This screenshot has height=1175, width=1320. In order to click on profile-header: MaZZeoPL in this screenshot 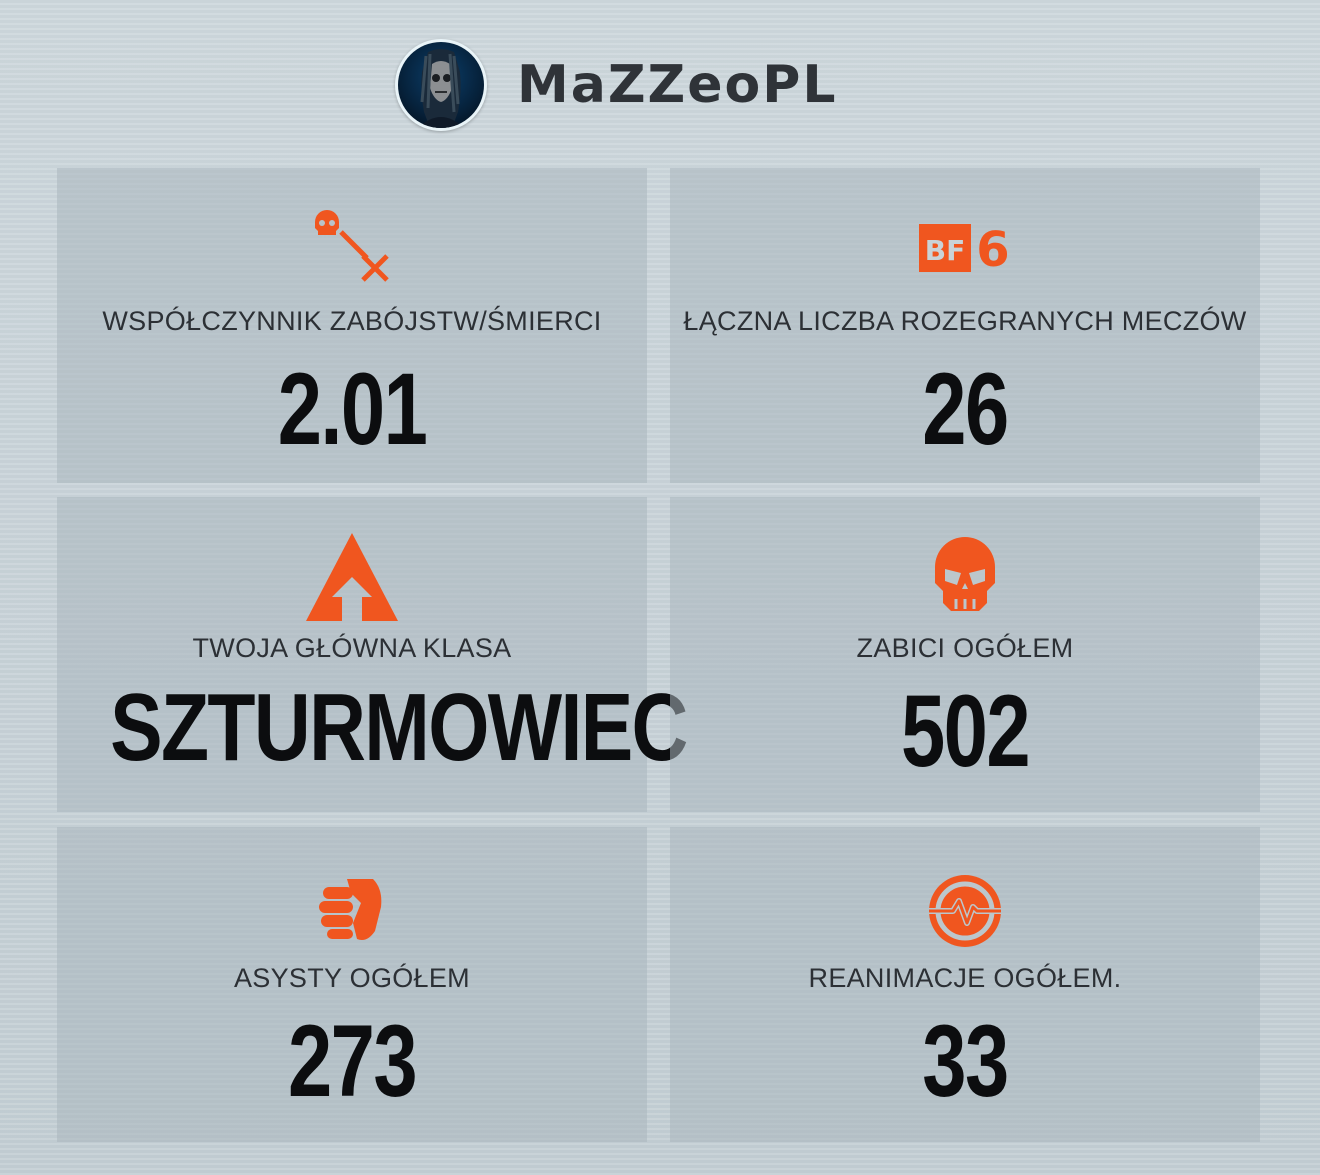, I will do `click(616, 85)`.